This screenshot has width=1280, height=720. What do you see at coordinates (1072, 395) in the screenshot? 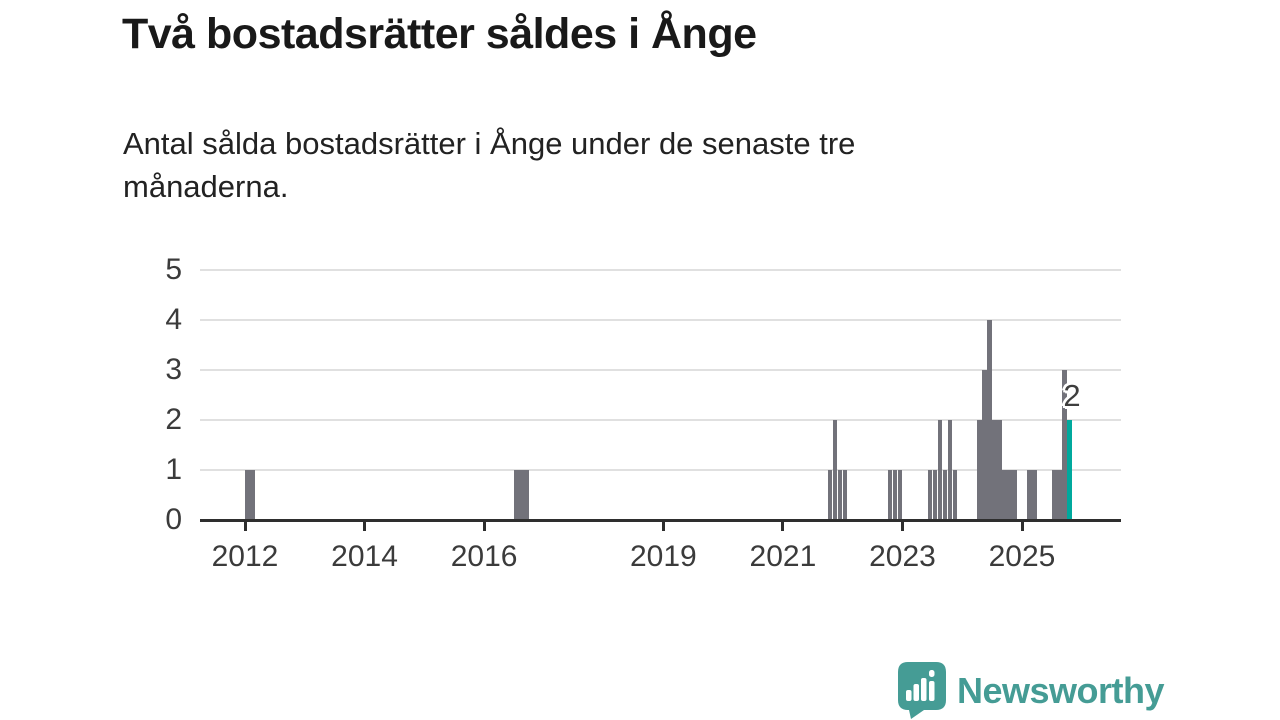
I see `bar-value-label: 2` at bounding box center [1072, 395].